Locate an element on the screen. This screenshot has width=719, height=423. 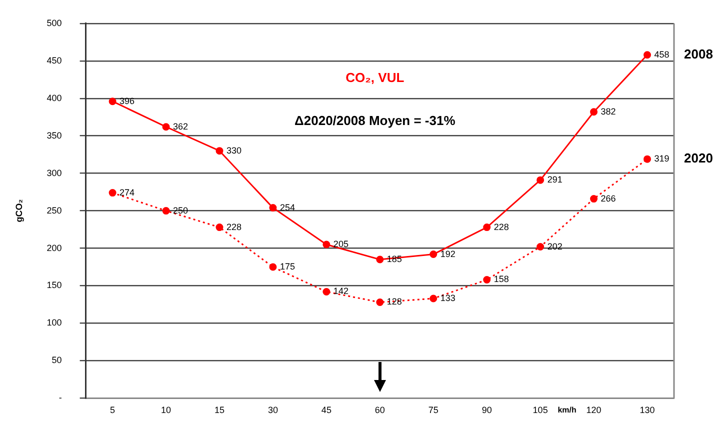
y-tick-label: 50 is located at coordinates (57, 360).